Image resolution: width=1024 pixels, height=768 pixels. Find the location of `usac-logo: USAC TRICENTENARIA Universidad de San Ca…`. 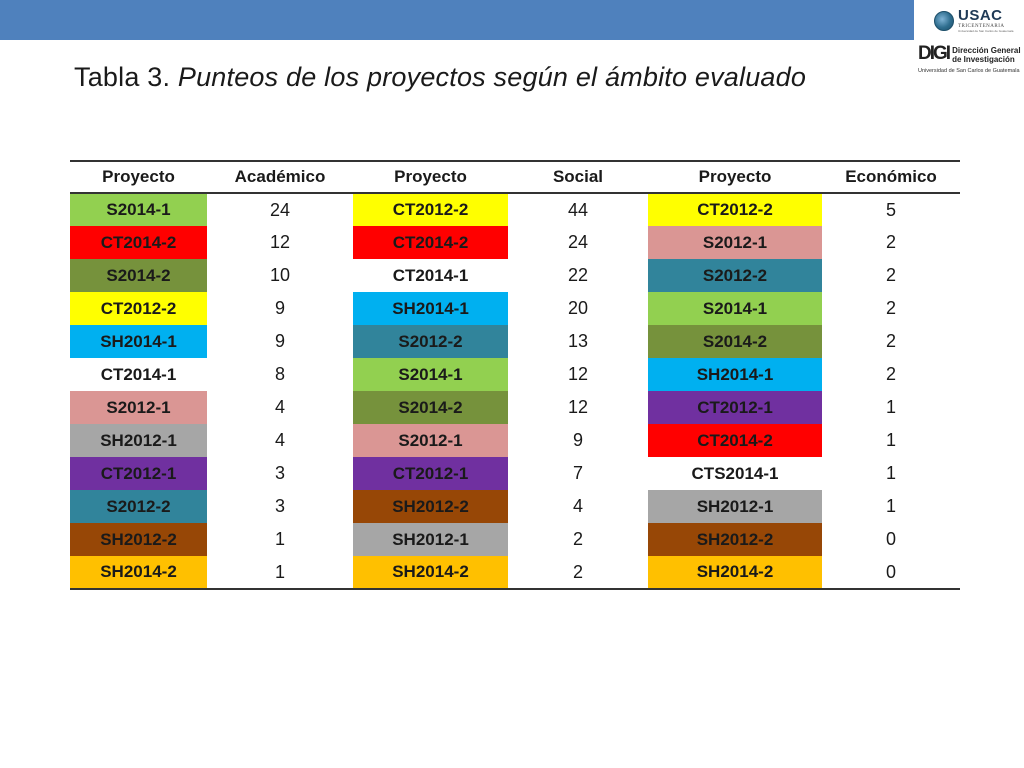

usac-logo: USAC TRICENTENARIA Universidad de San Ca… is located at coordinates (973, 20).